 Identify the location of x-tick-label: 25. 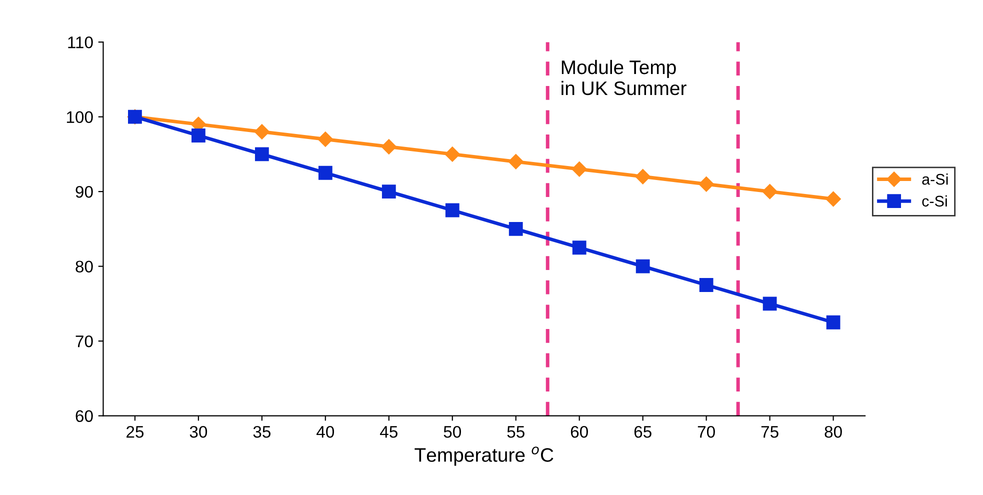
(135, 432).